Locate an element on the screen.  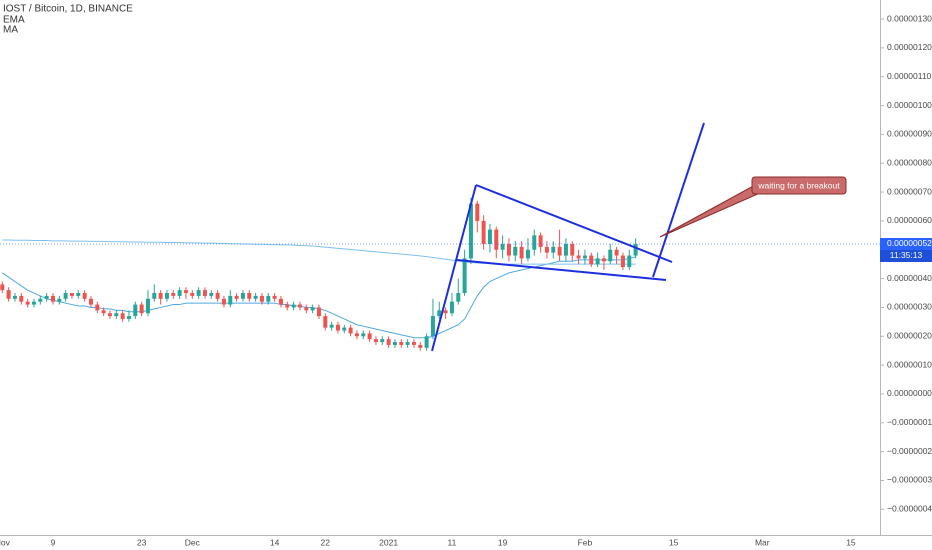
callout-box is located at coordinates (799, 185).